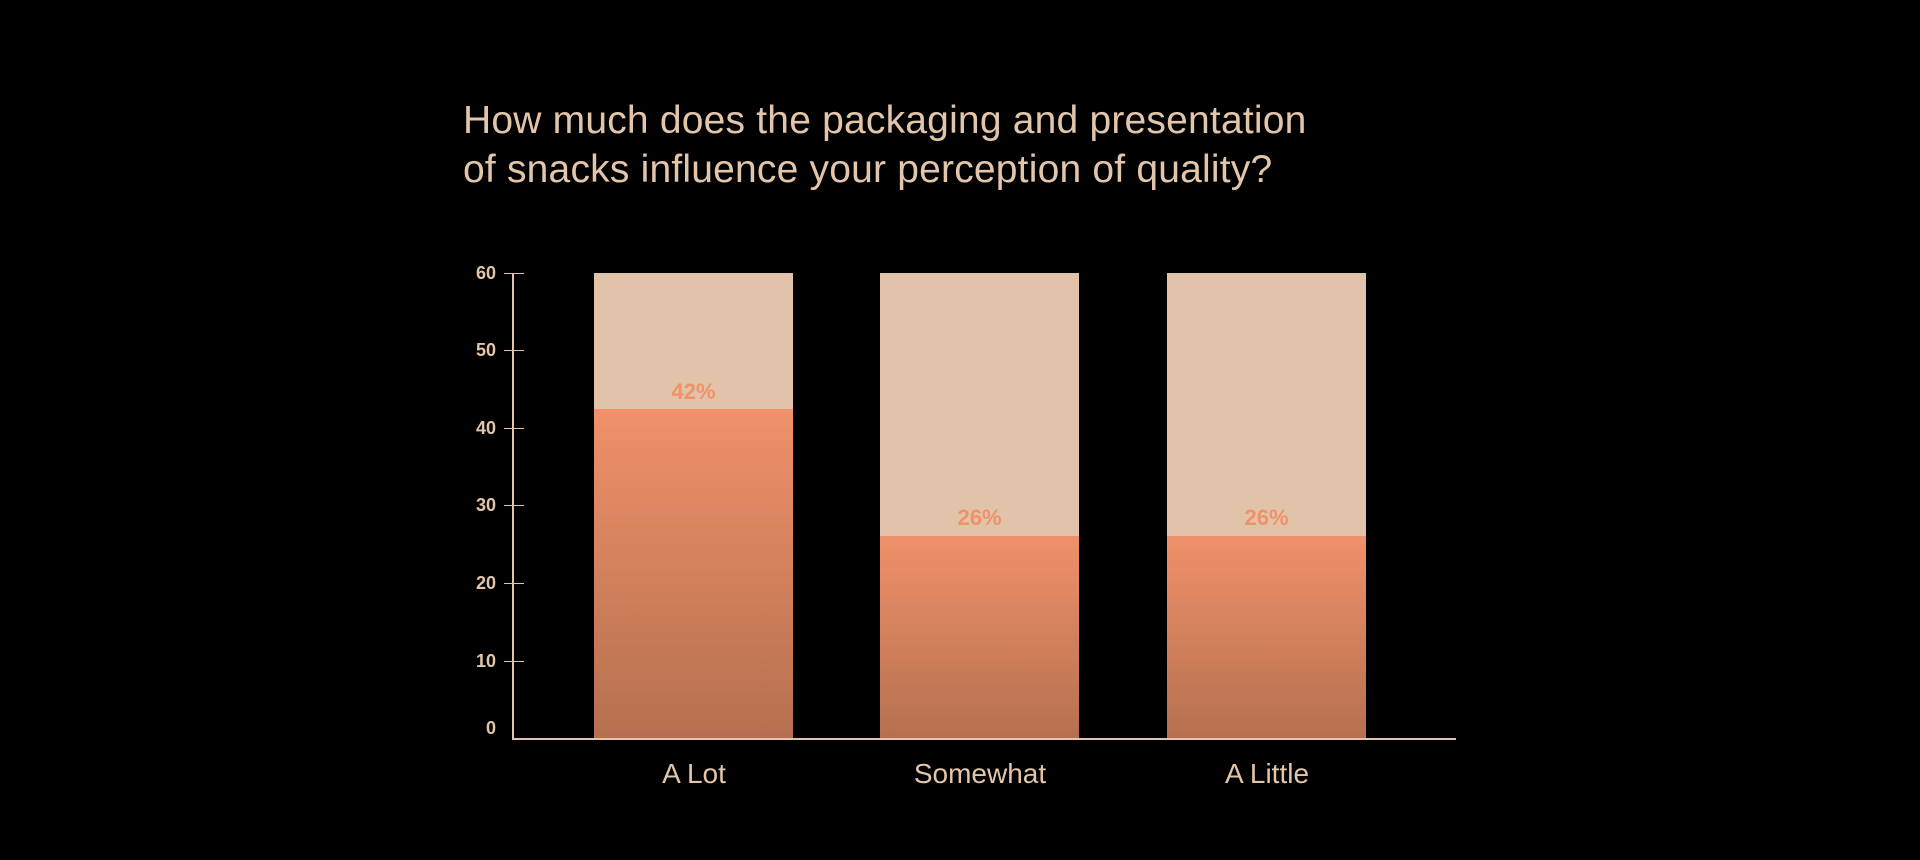  What do you see at coordinates (485, 505) in the screenshot?
I see `y-tick-label-30: 30` at bounding box center [485, 505].